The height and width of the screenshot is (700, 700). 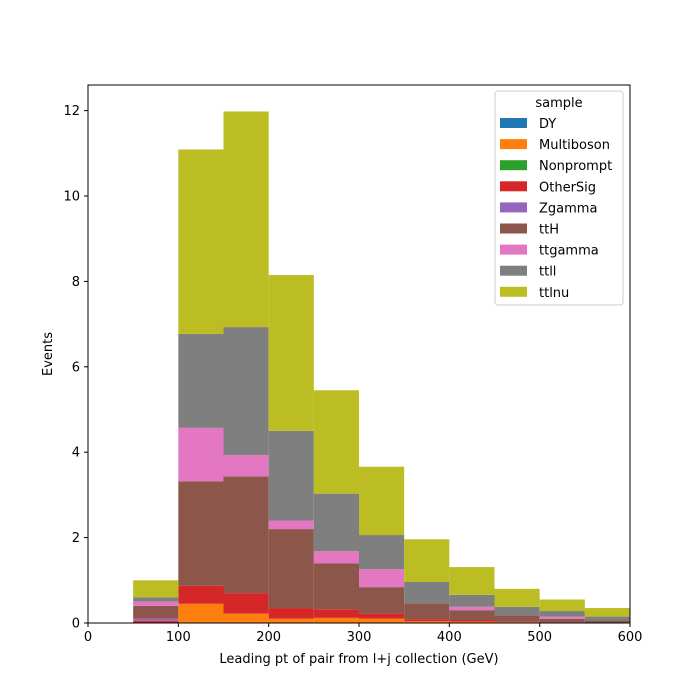 What do you see at coordinates (547, 124) in the screenshot?
I see `legend-label-dy: DY` at bounding box center [547, 124].